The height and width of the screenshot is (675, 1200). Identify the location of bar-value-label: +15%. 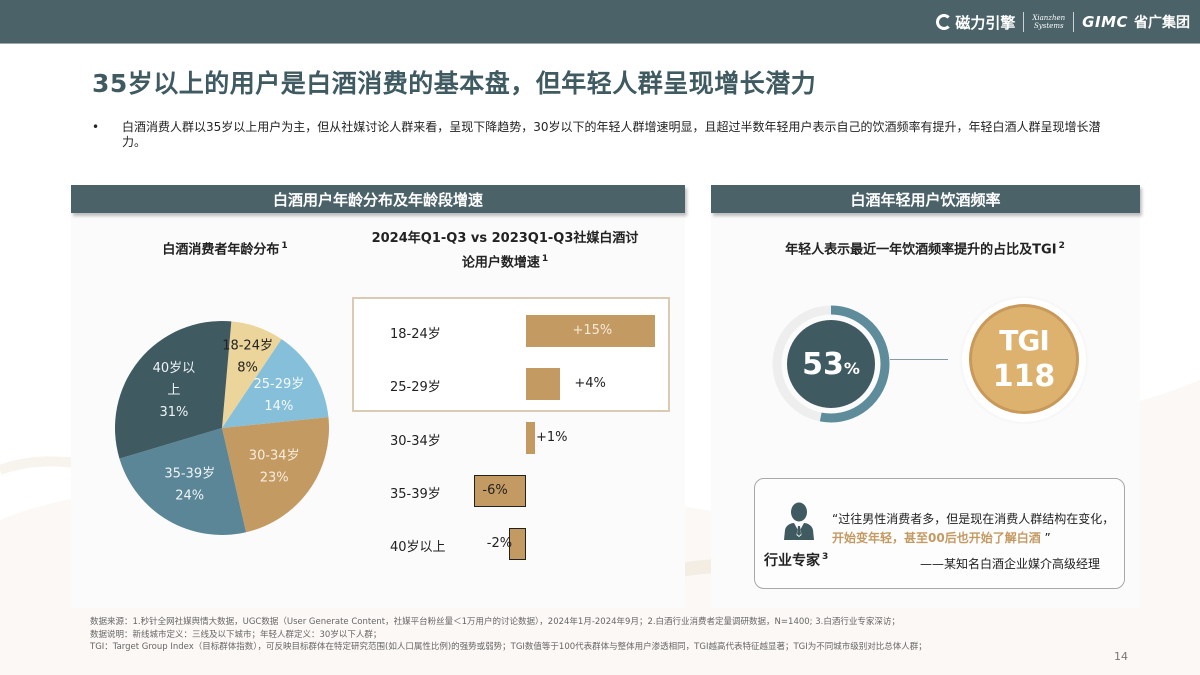
(592, 330).